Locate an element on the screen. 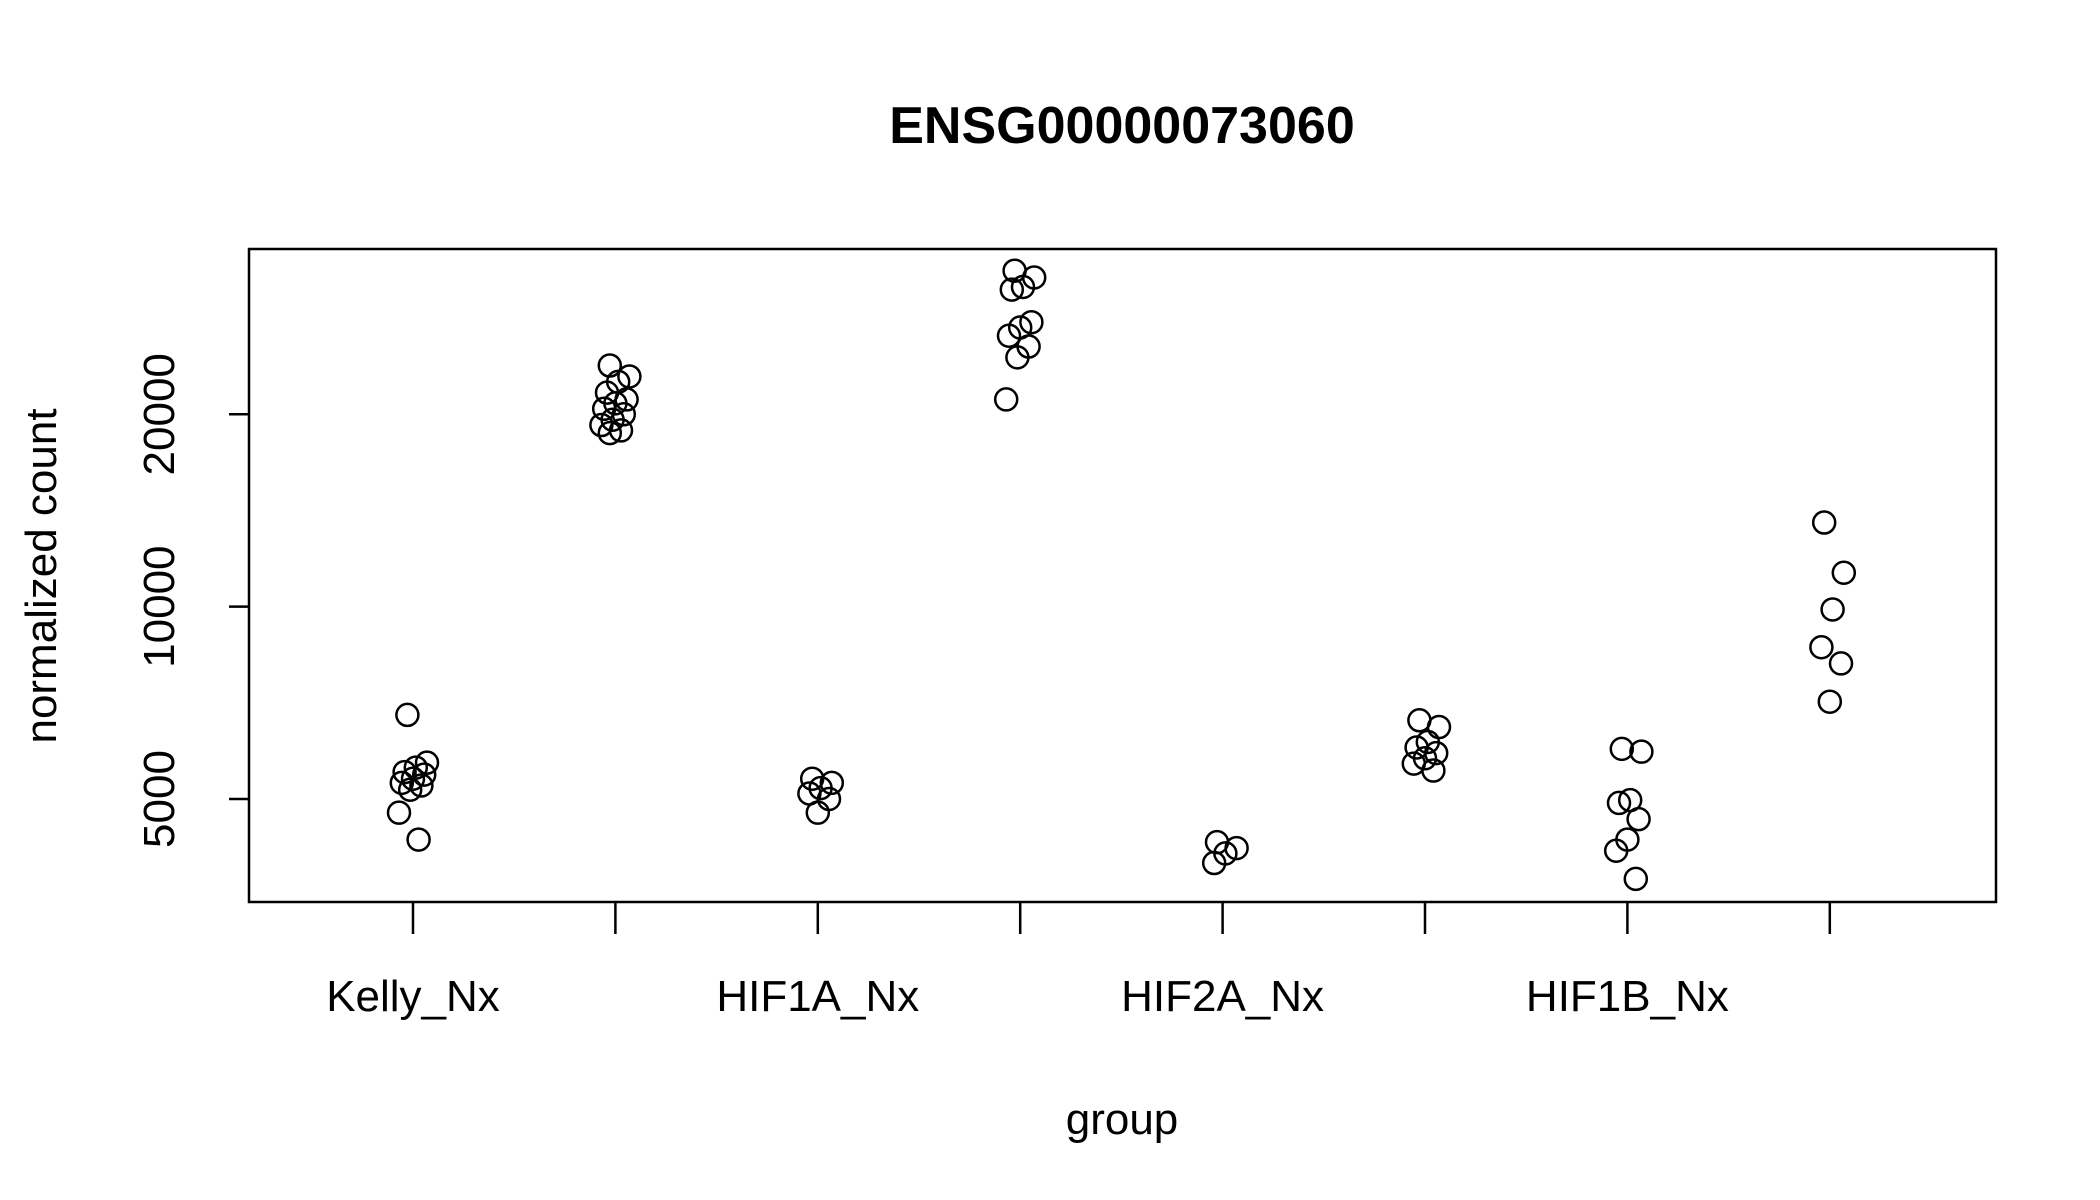  x-tick-label: Kelly_Nx is located at coordinates (413, 996).